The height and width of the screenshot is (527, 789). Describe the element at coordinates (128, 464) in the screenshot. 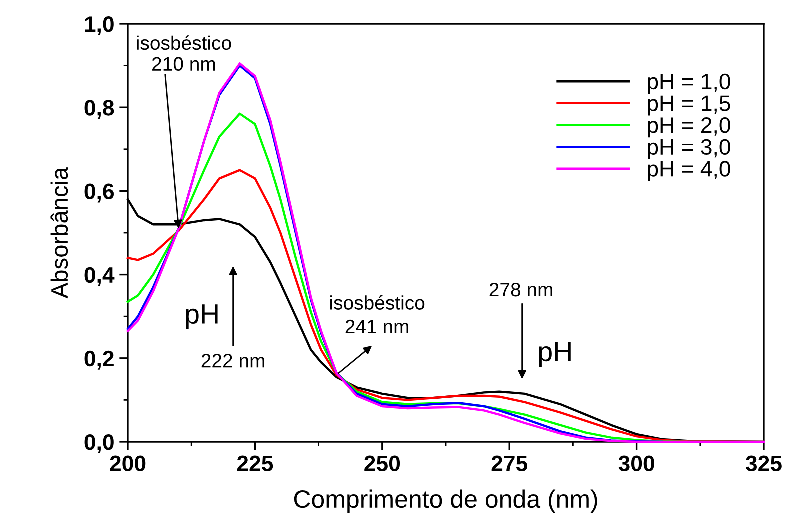

I see `x-tick-label: 200` at that location.